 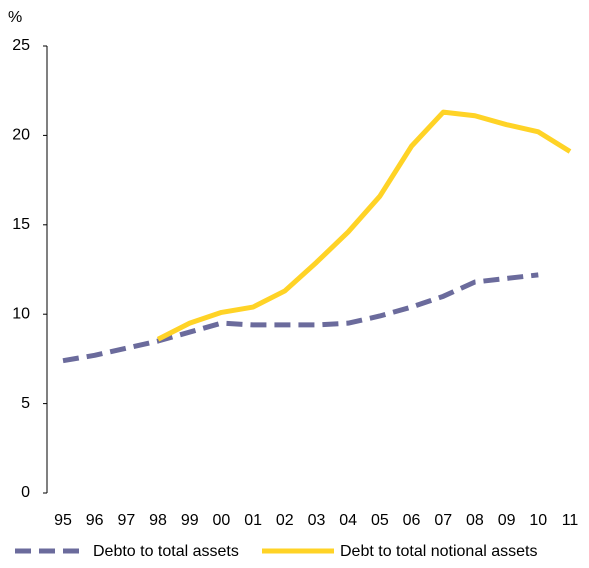 What do you see at coordinates (475, 520) in the screenshot?
I see `x-tick-label: 08` at bounding box center [475, 520].